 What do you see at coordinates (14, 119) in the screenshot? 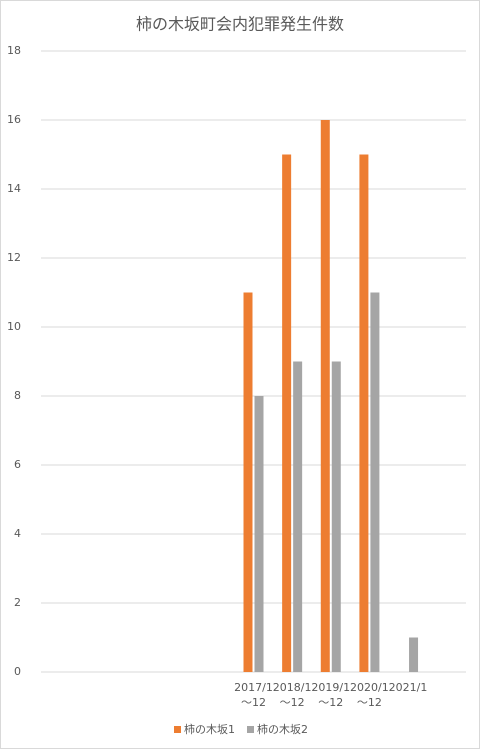
I see `y-tick-label: 16` at bounding box center [14, 119].